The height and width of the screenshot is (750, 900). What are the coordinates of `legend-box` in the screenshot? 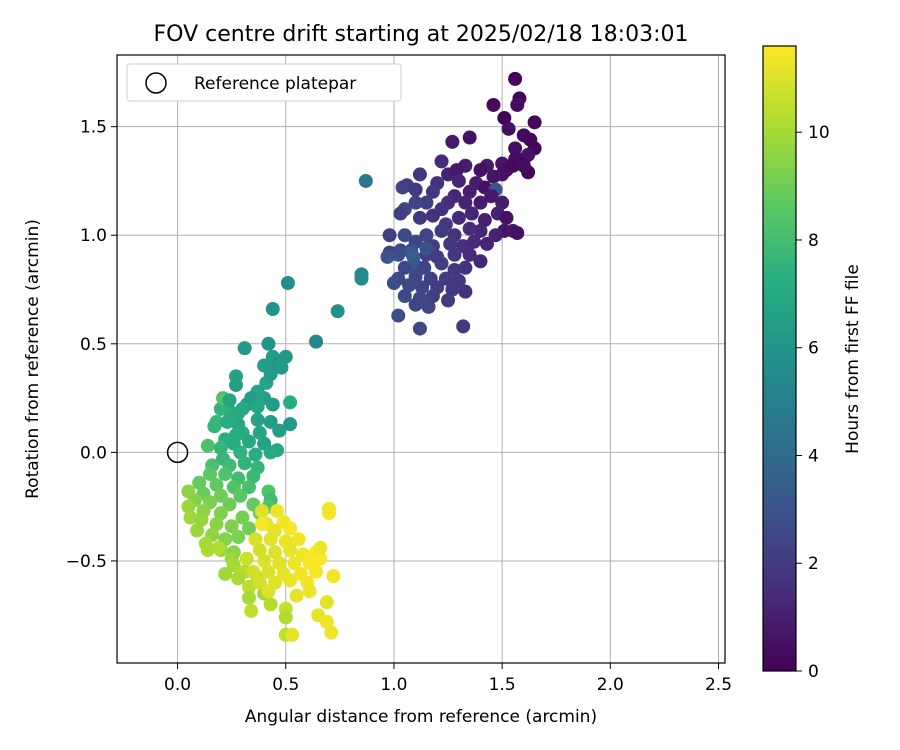 It's located at (264, 82).